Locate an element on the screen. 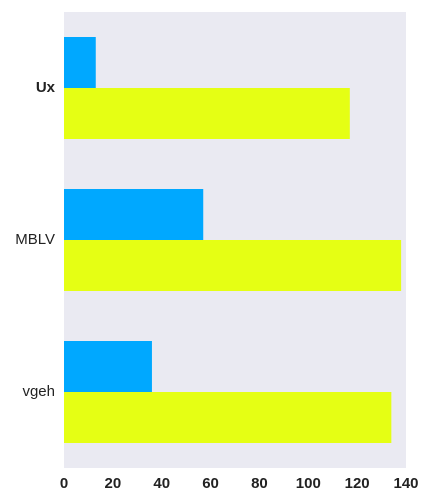  x-tick-label-40: 40 is located at coordinates (161, 483).